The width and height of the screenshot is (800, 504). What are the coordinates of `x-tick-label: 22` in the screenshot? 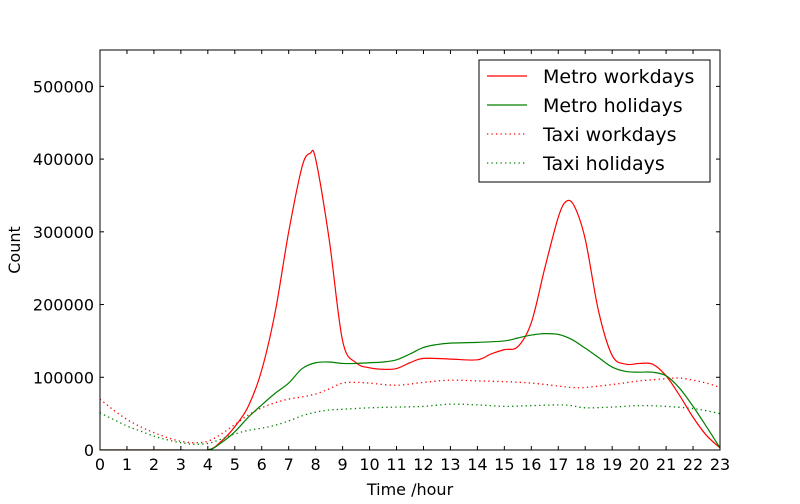 It's located at (693, 464).